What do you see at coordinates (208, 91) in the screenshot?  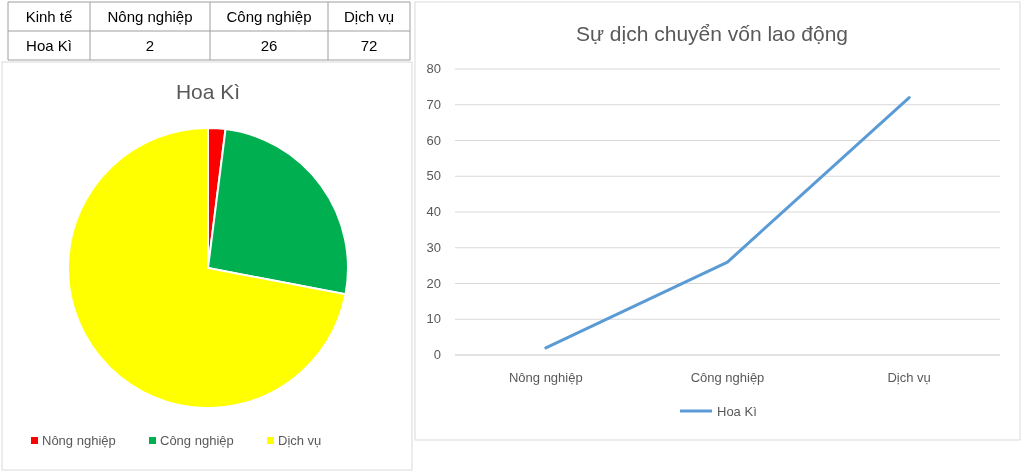 I see `chart-title: Hoa Kì` at bounding box center [208, 91].